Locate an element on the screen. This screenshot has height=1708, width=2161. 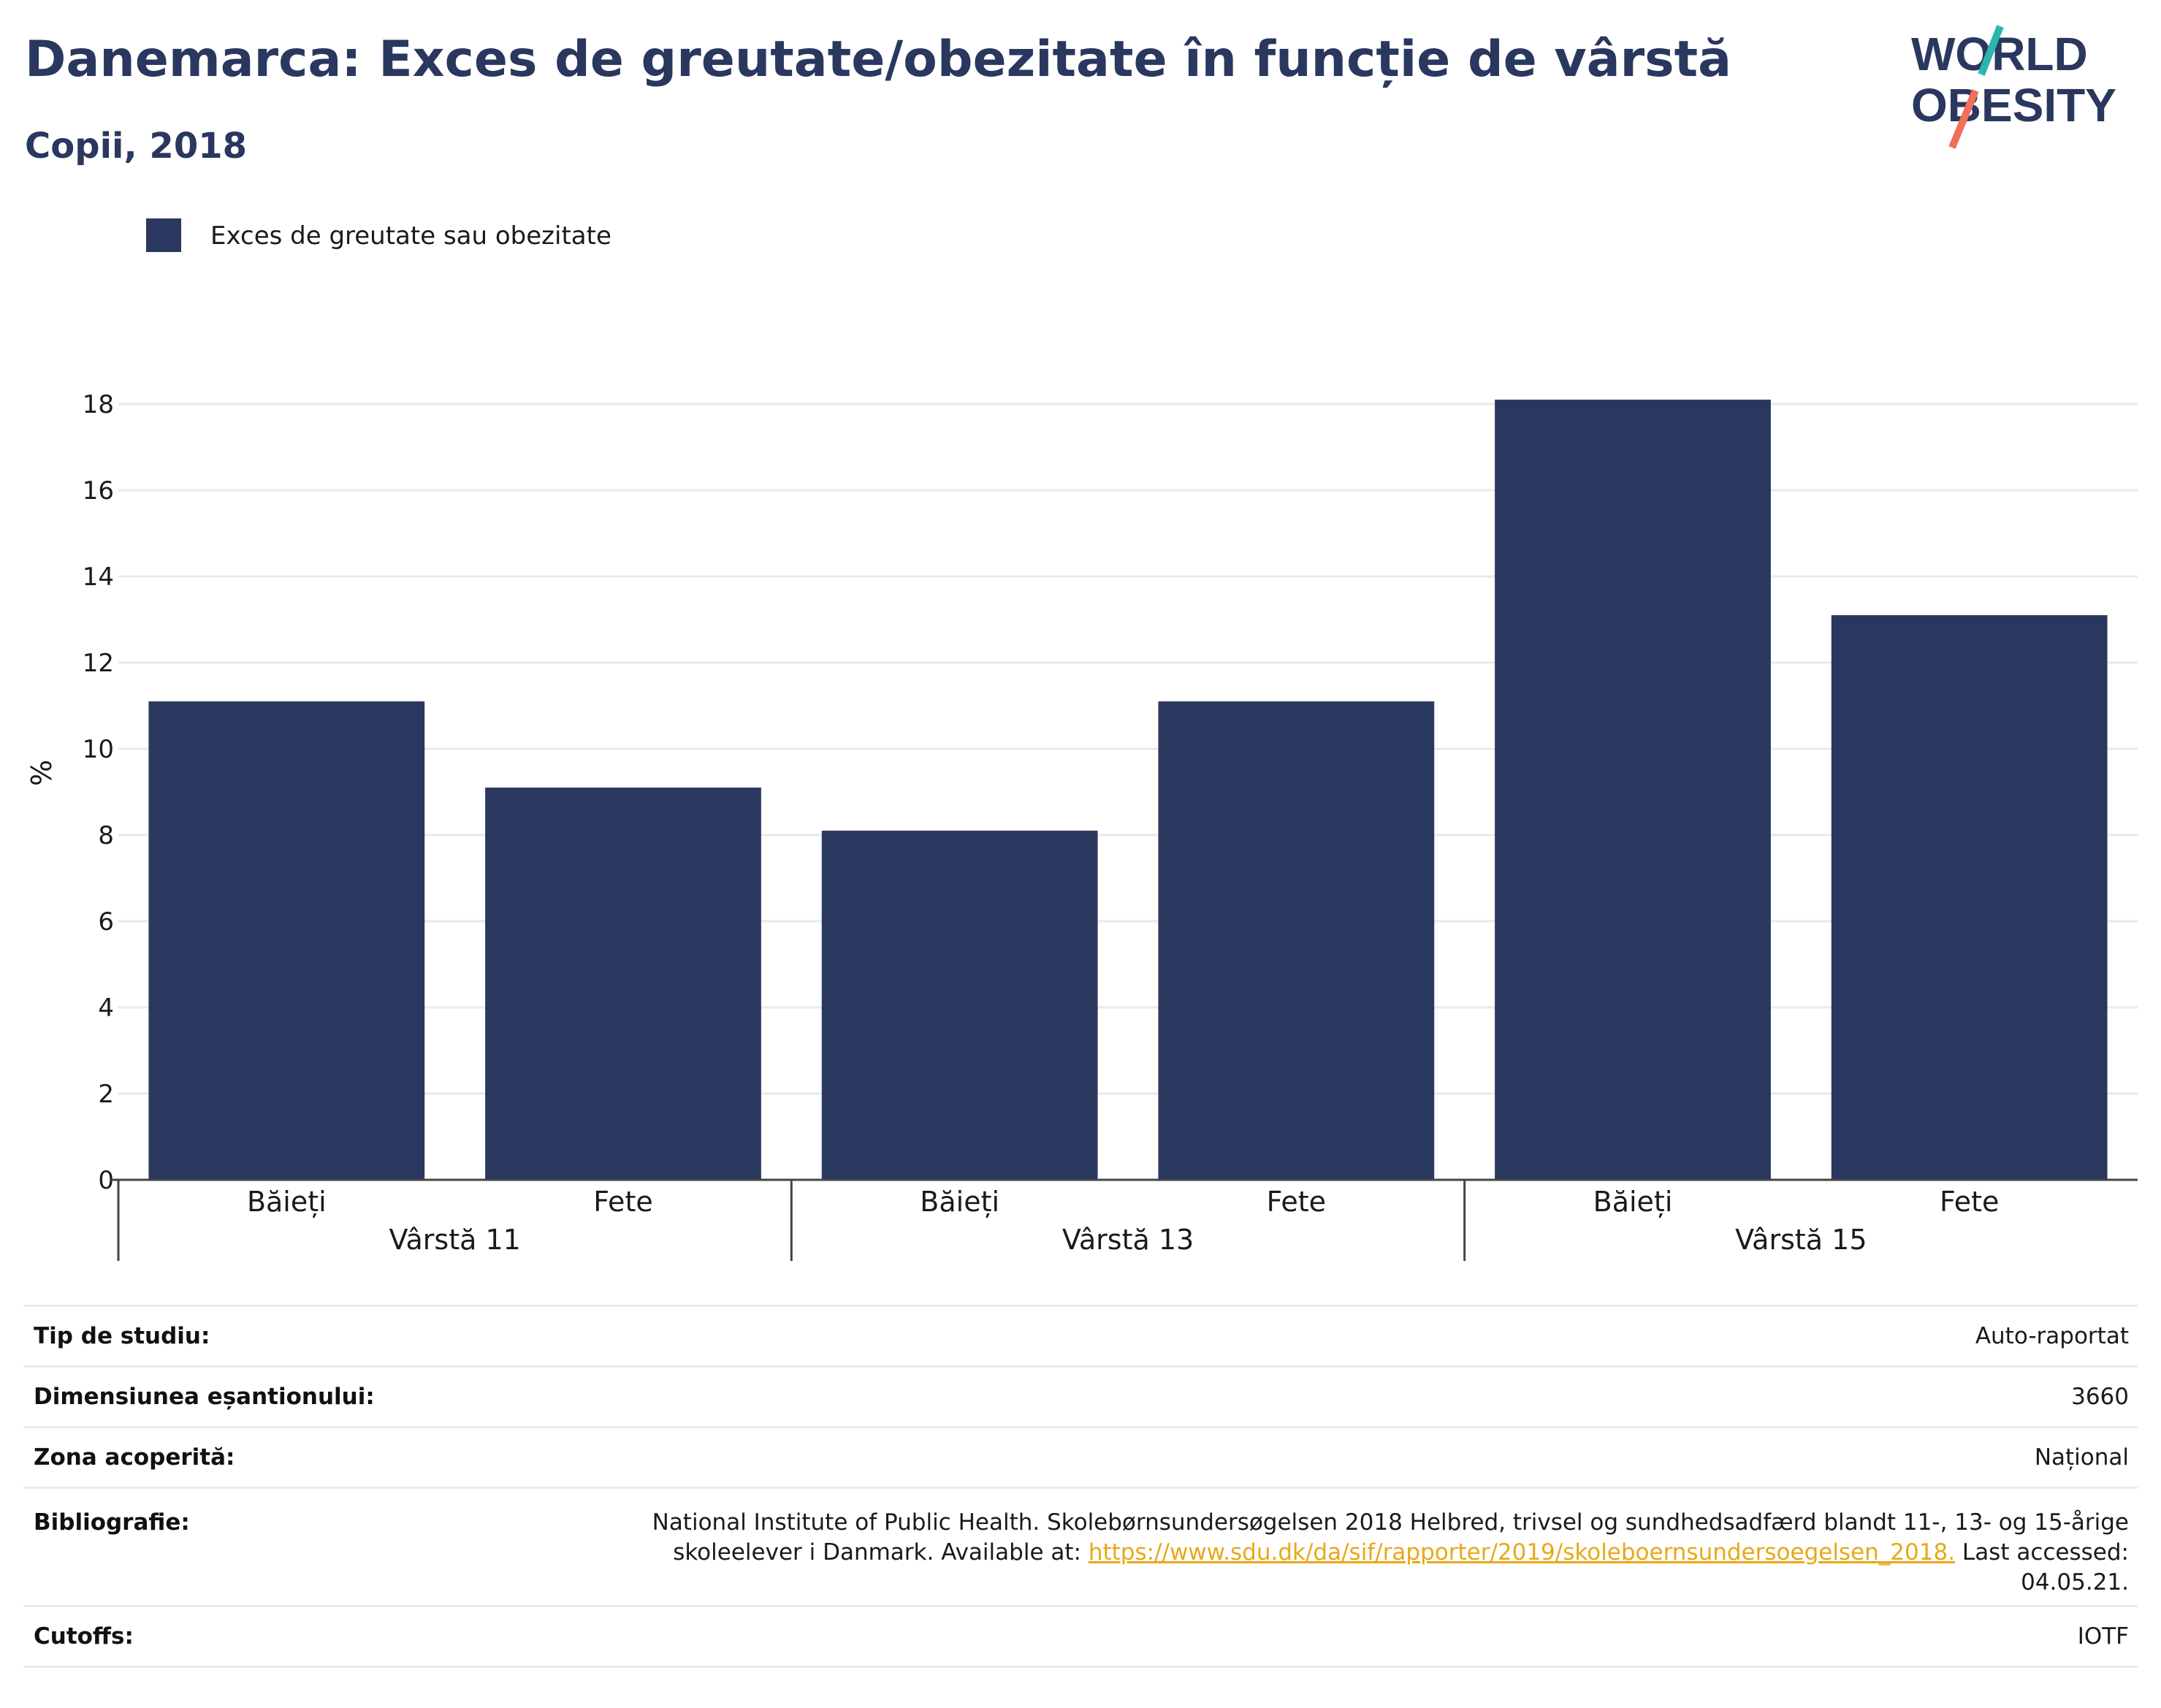
info-row-cutoffs: Cutoffs: IOTF is located at coordinates (1080, 1636).